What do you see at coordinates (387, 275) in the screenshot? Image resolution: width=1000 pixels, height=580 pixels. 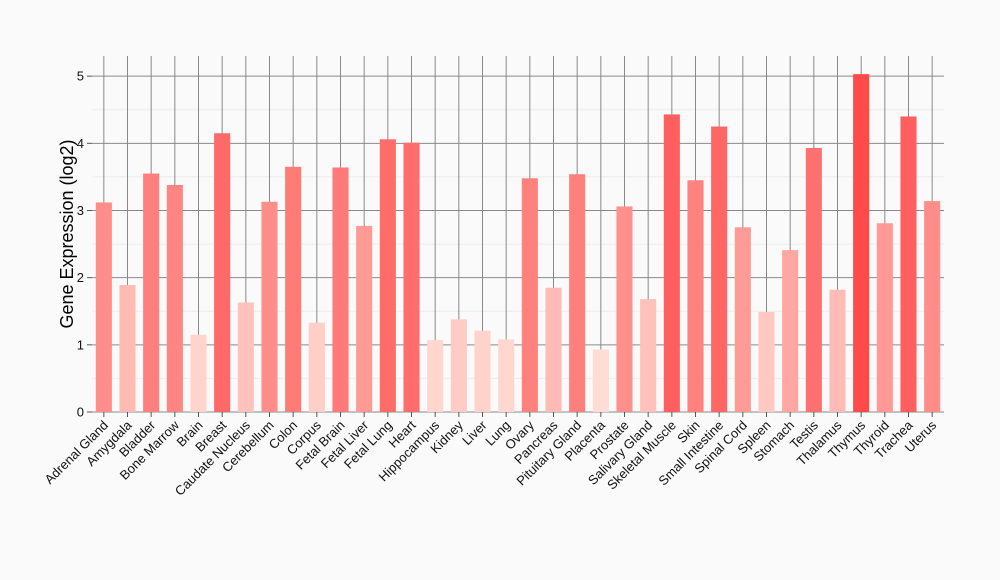 I see `bar-fetal-lung` at bounding box center [387, 275].